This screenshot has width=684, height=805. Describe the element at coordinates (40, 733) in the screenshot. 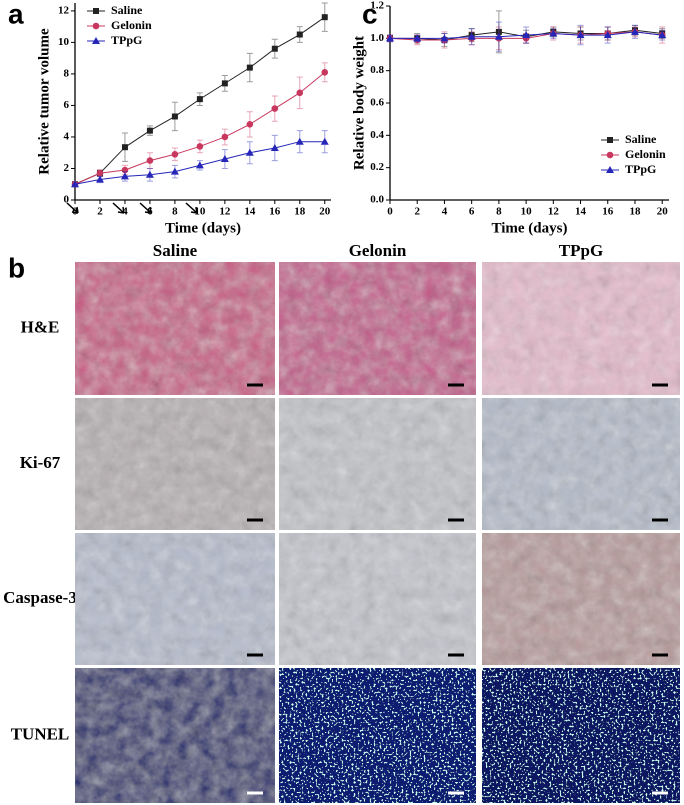

I see `row-title: TUNEL` at that location.